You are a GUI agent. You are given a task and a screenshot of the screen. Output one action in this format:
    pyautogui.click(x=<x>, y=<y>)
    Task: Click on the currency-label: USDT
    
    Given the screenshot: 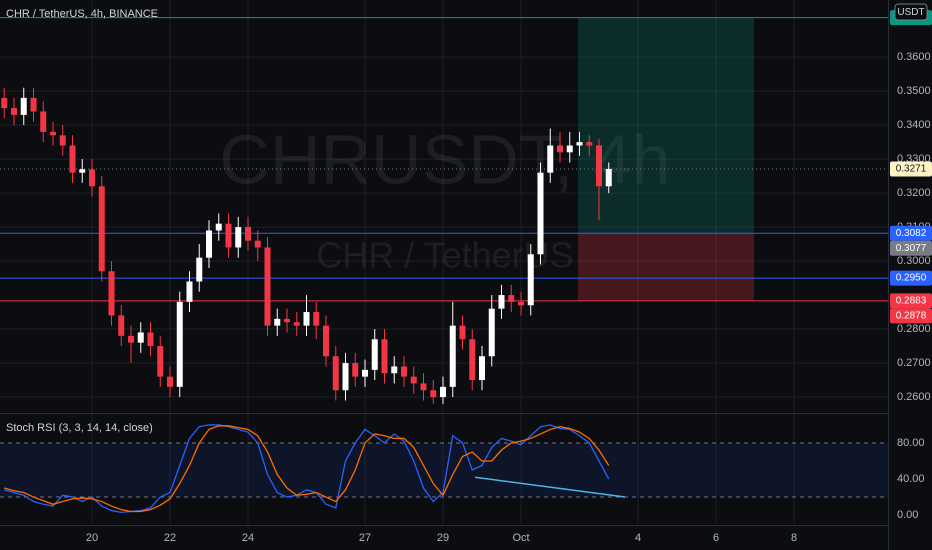 What is the action you would take?
    pyautogui.click(x=910, y=12)
    